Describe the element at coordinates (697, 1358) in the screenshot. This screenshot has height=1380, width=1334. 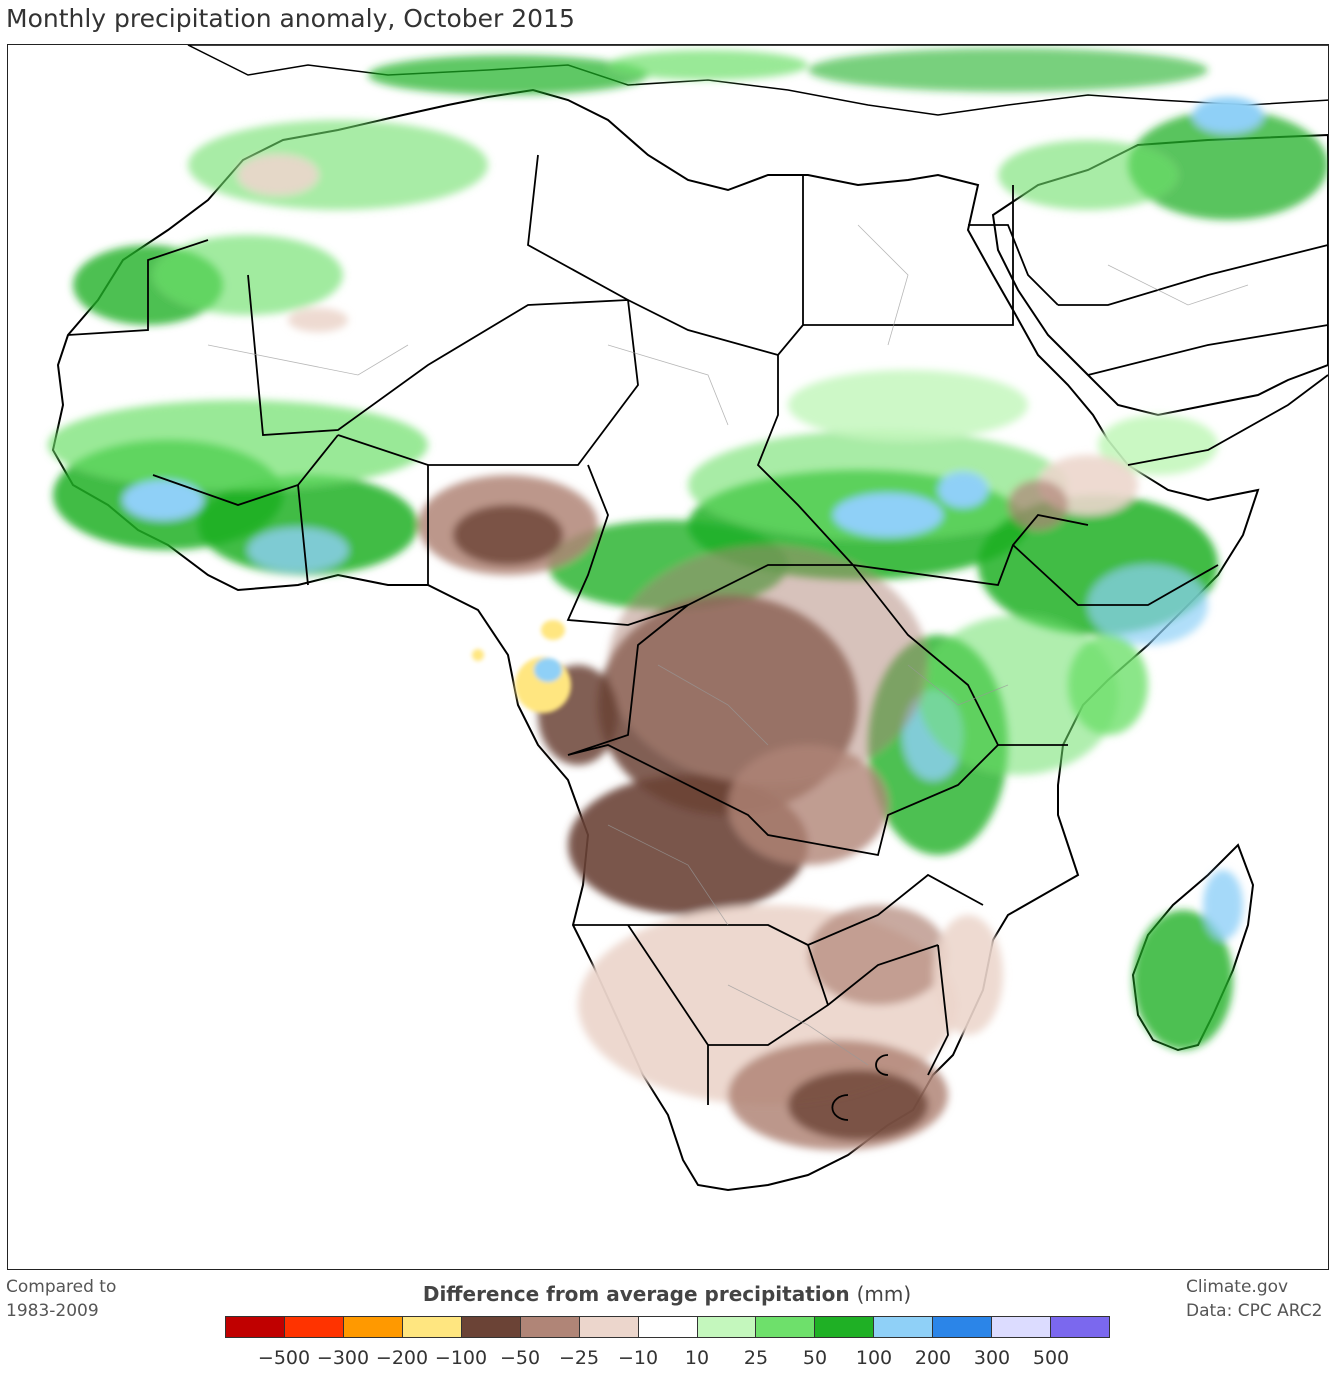
I see `legend-tick-label: 10` at that location.